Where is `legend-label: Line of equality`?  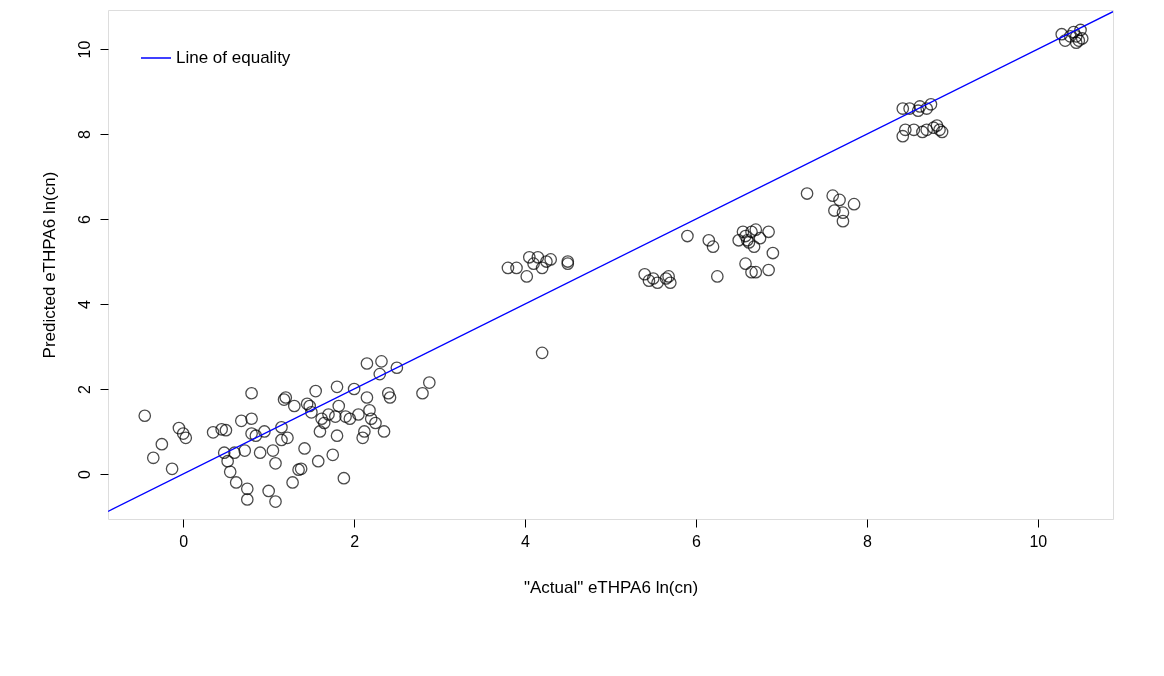 legend-label: Line of equality is located at coordinates (233, 57).